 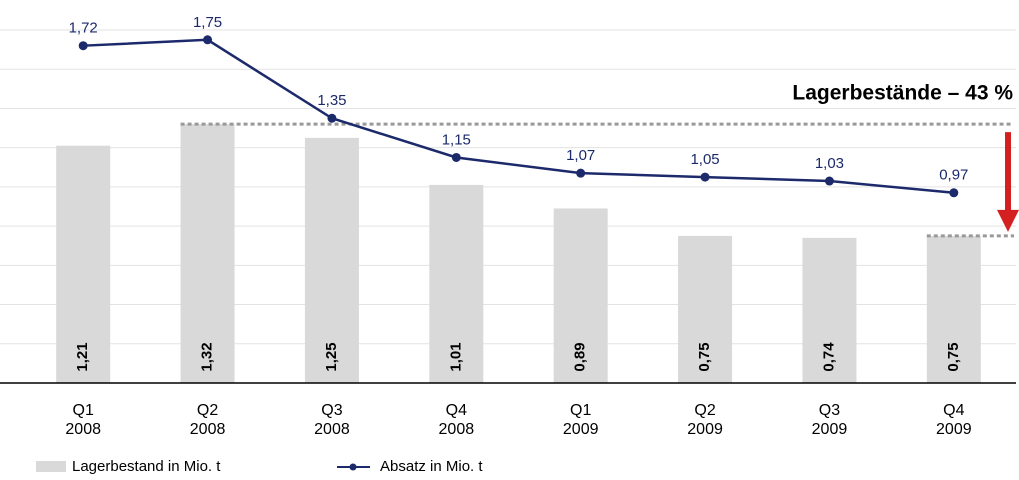 What do you see at coordinates (82, 356) in the screenshot?
I see `bar-value-label: 1,21` at bounding box center [82, 356].